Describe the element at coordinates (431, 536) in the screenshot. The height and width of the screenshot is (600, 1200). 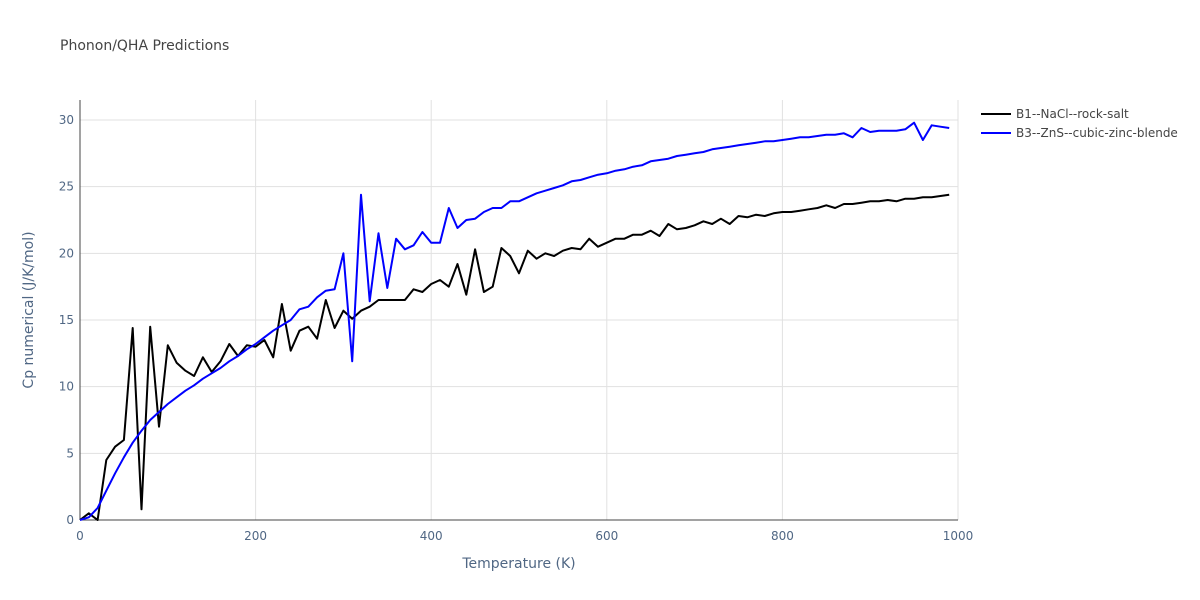
I see `x-tick-label: 400` at that location.